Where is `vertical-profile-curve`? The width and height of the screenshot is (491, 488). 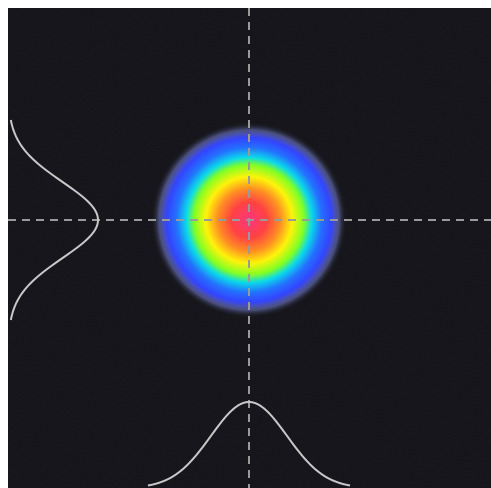
vertical-profile-curve is located at coordinates (54, 220).